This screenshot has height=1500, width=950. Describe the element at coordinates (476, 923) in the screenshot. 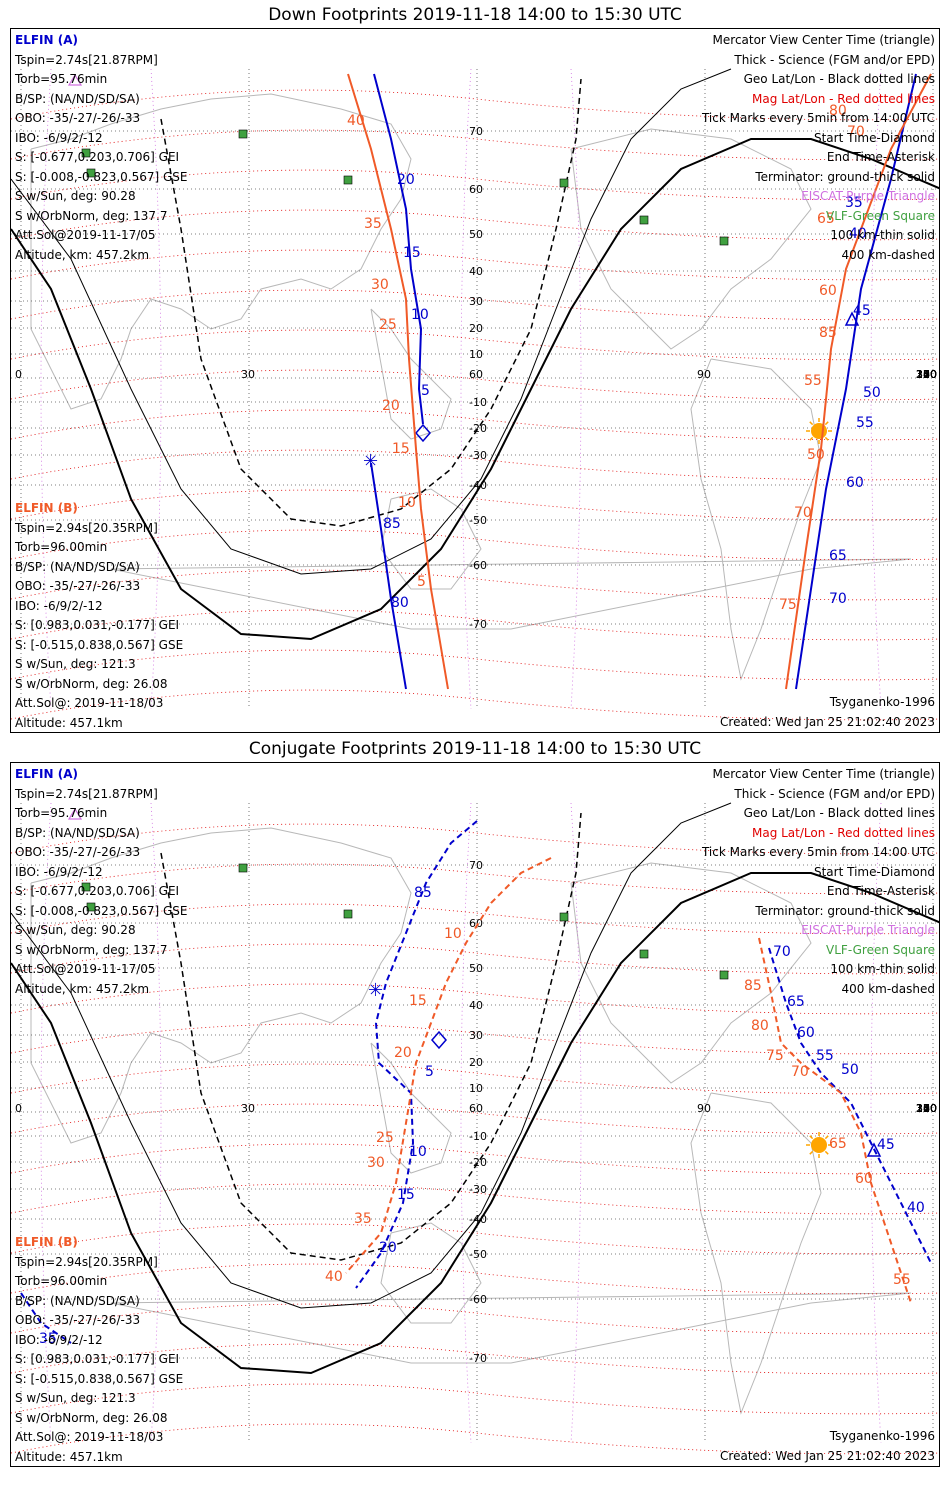

I see `lat-label: 60` at that location.